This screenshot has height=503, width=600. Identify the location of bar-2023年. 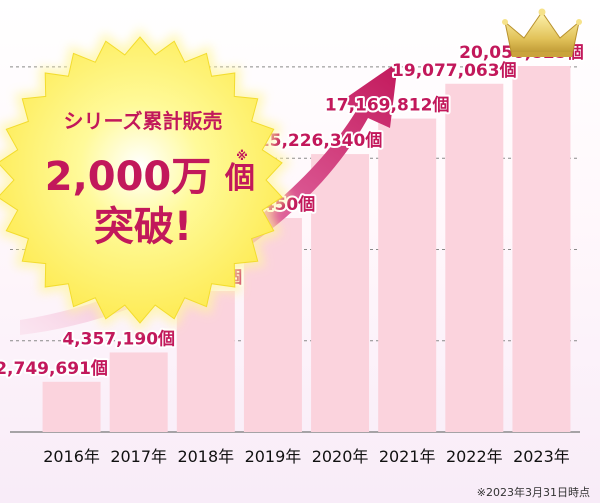
(541, 249).